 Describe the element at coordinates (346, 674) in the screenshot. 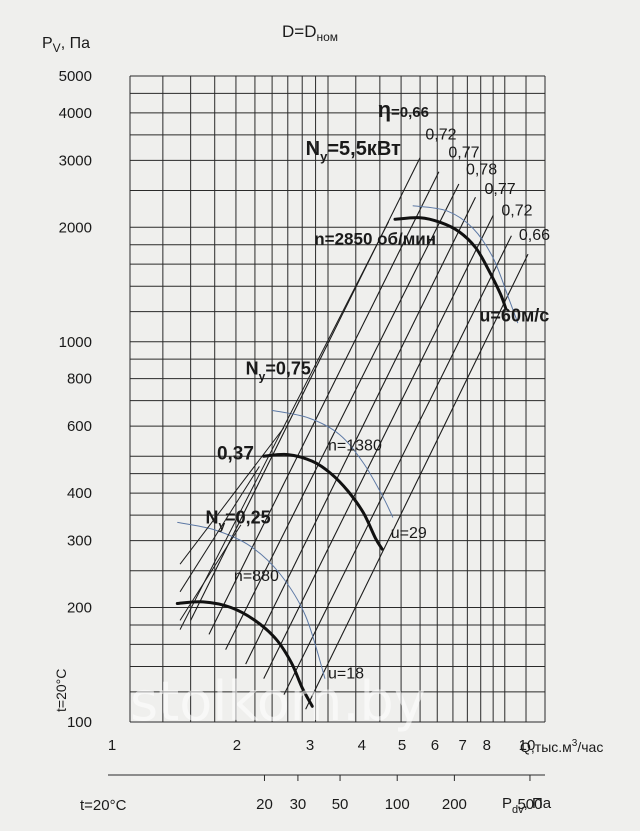

I see `annotation-u-18: u=18` at that location.